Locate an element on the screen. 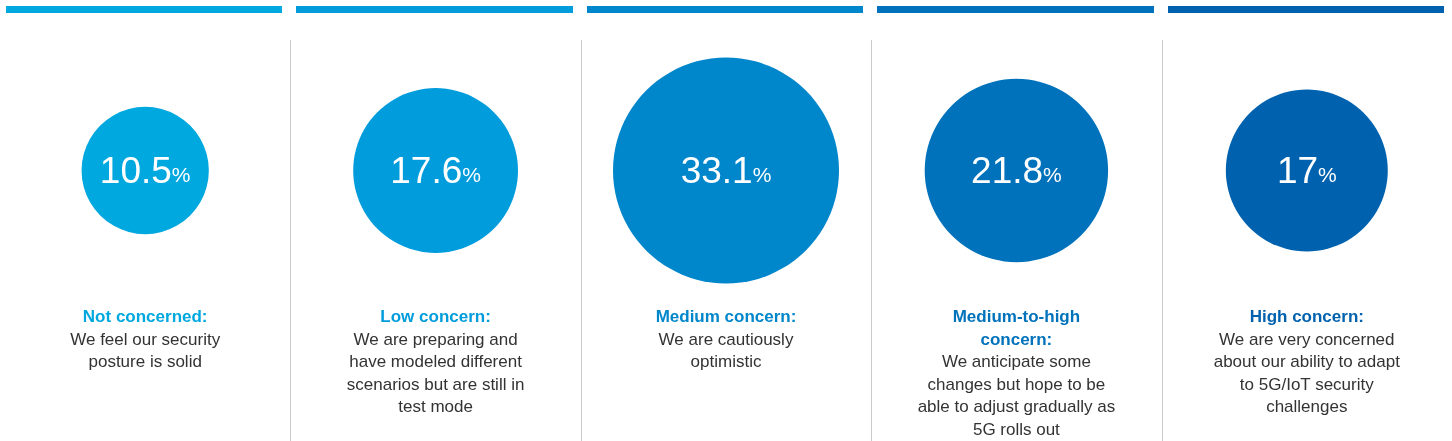 The width and height of the screenshot is (1452, 441). data-label: 17.6% is located at coordinates (435, 170).